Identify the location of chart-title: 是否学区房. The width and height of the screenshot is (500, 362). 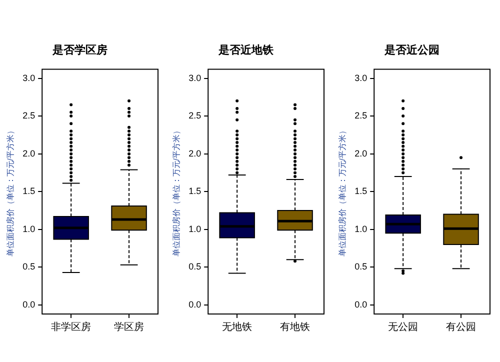
(80, 49).